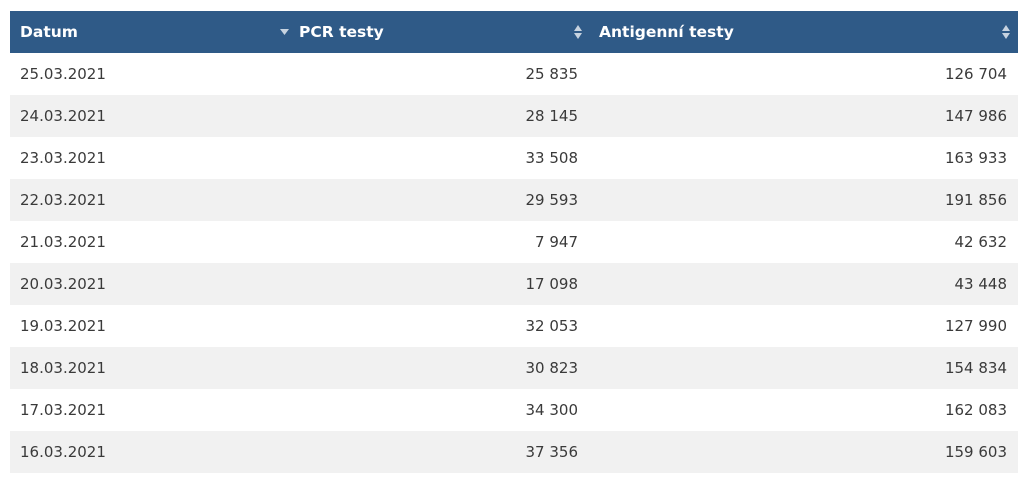  I want to click on cell-pcr: 34 300, so click(552, 410).